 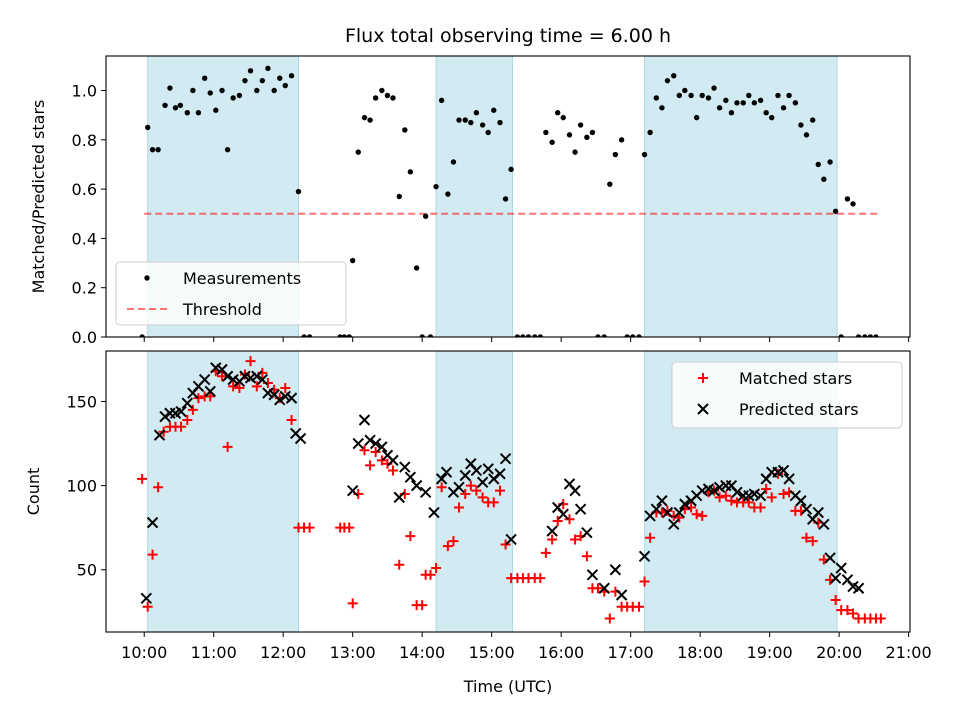 What do you see at coordinates (770, 652) in the screenshot?
I see `x-tick-label: 19:00` at bounding box center [770, 652].